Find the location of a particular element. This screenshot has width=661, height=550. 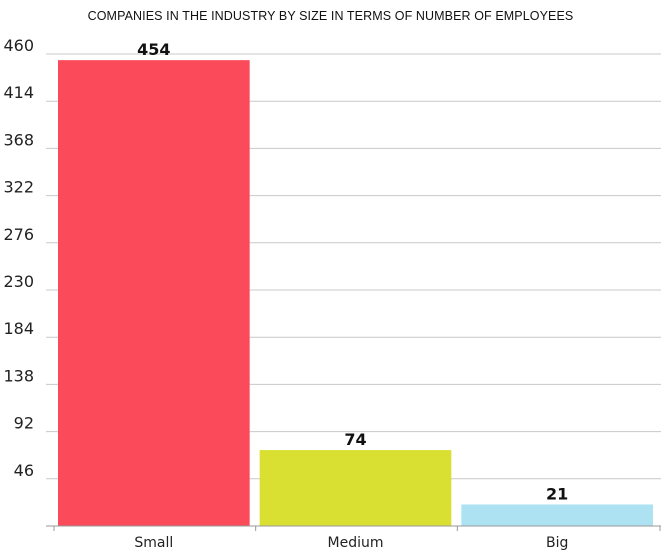

x-axis: Small Medium Big is located at coordinates (353, 537).